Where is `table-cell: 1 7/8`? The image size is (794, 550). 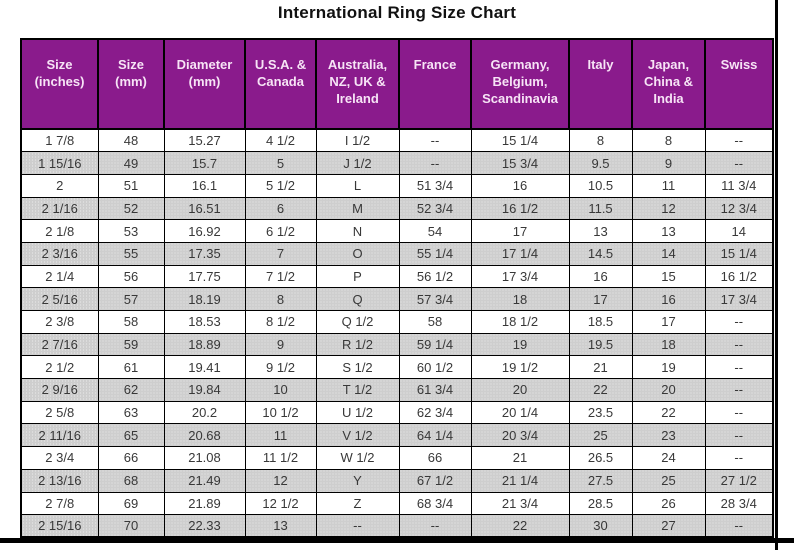
table-cell: 1 7/8 is located at coordinates (59, 140).